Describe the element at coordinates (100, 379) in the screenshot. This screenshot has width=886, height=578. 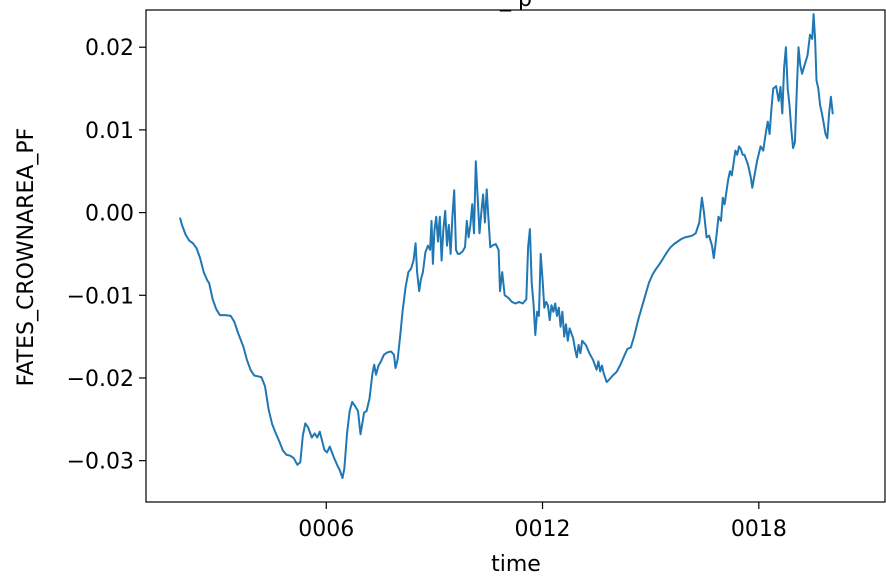
I see `y-tick-label: −0.02` at that location.